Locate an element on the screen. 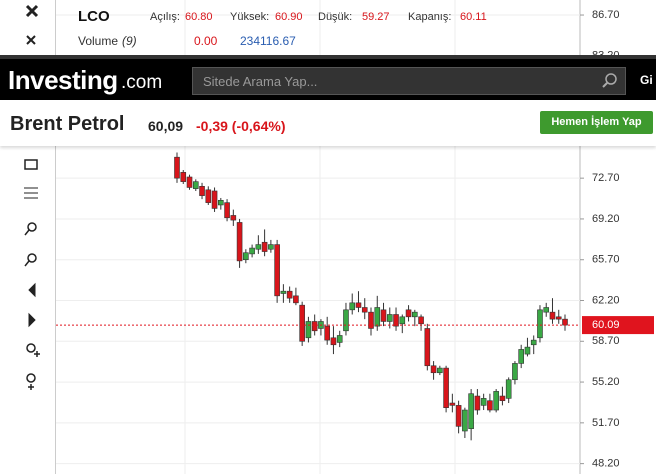 Image resolution: width=656 pixels, height=474 pixels. y-tick-label: 86.70 is located at coordinates (606, 15).